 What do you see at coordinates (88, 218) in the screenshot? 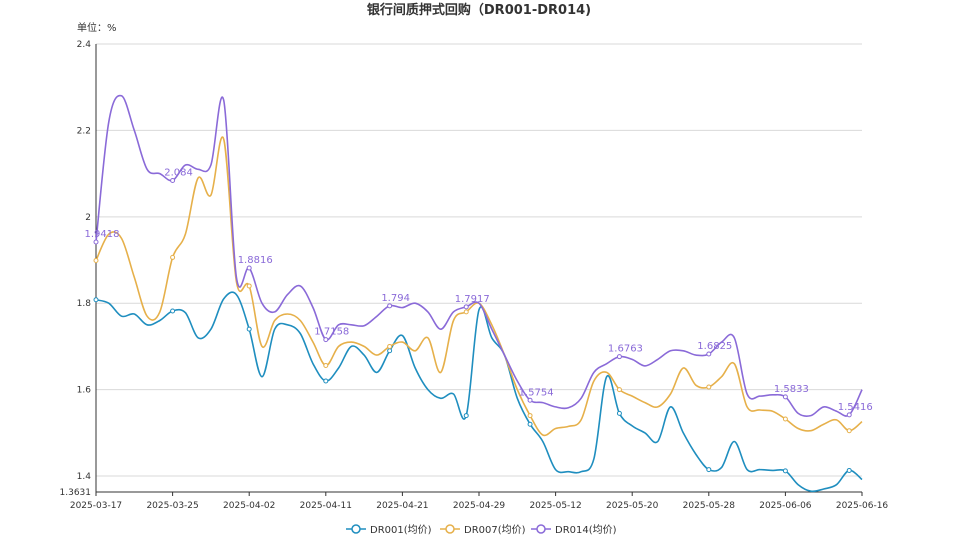
I see `y-tick-label: 2` at bounding box center [88, 218].